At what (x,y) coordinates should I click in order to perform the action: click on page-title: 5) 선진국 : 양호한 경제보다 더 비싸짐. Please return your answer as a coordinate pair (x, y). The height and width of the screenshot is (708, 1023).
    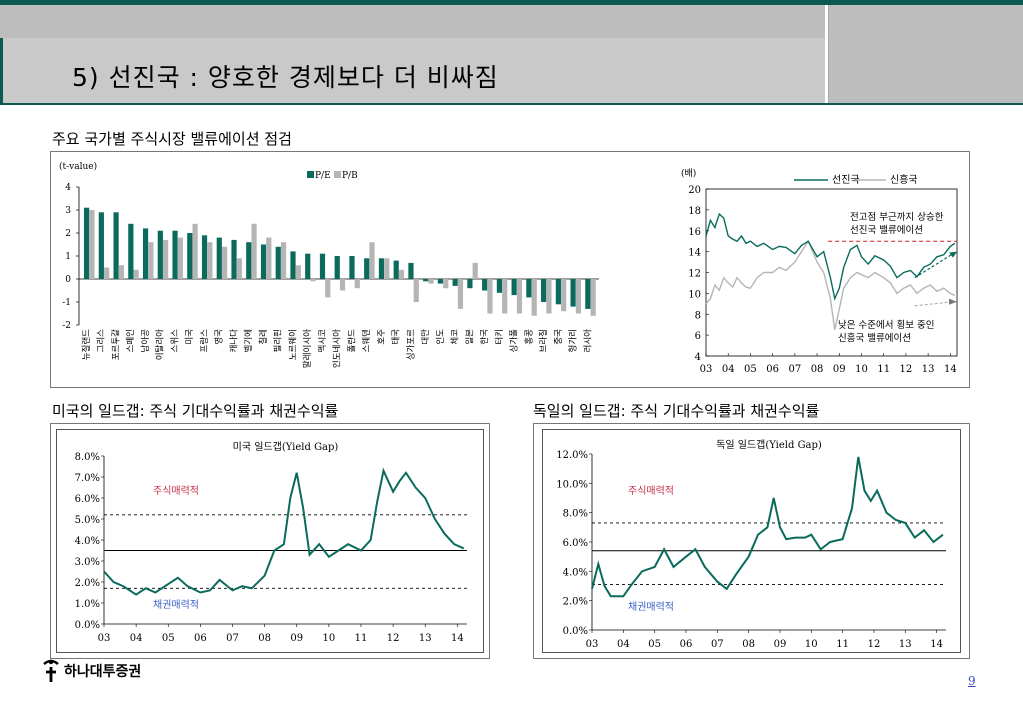
    Looking at the image, I should click on (285, 77).